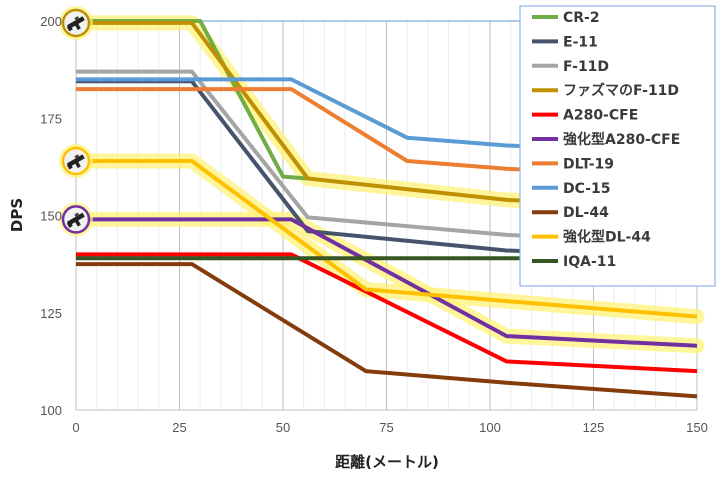  Describe the element at coordinates (17, 215) in the screenshot. I see `y-axis-title: DPS` at that location.